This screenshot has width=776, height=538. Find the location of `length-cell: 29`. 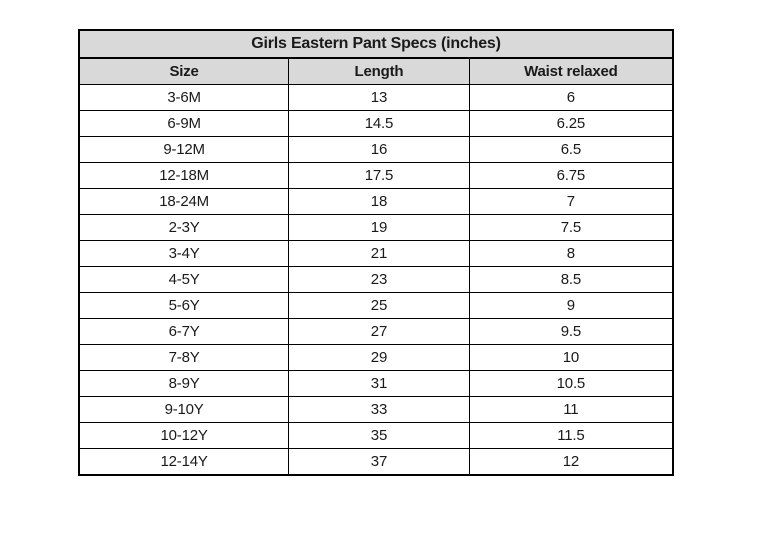

length-cell: 29 is located at coordinates (379, 357).